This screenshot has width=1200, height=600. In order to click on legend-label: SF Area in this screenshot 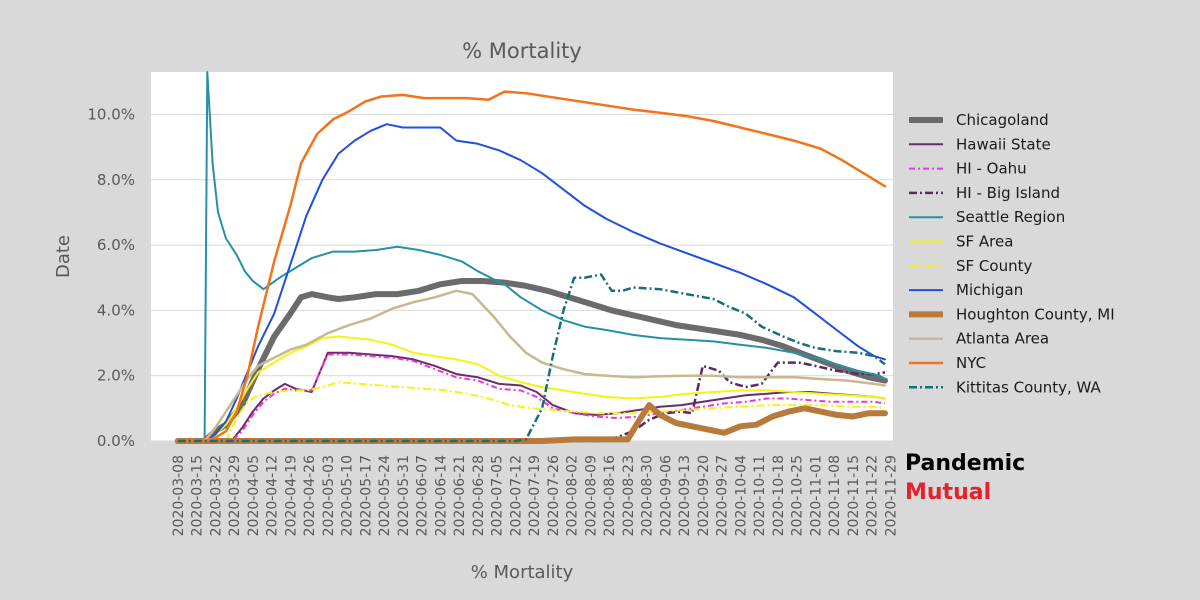, I will do `click(984, 242)`.